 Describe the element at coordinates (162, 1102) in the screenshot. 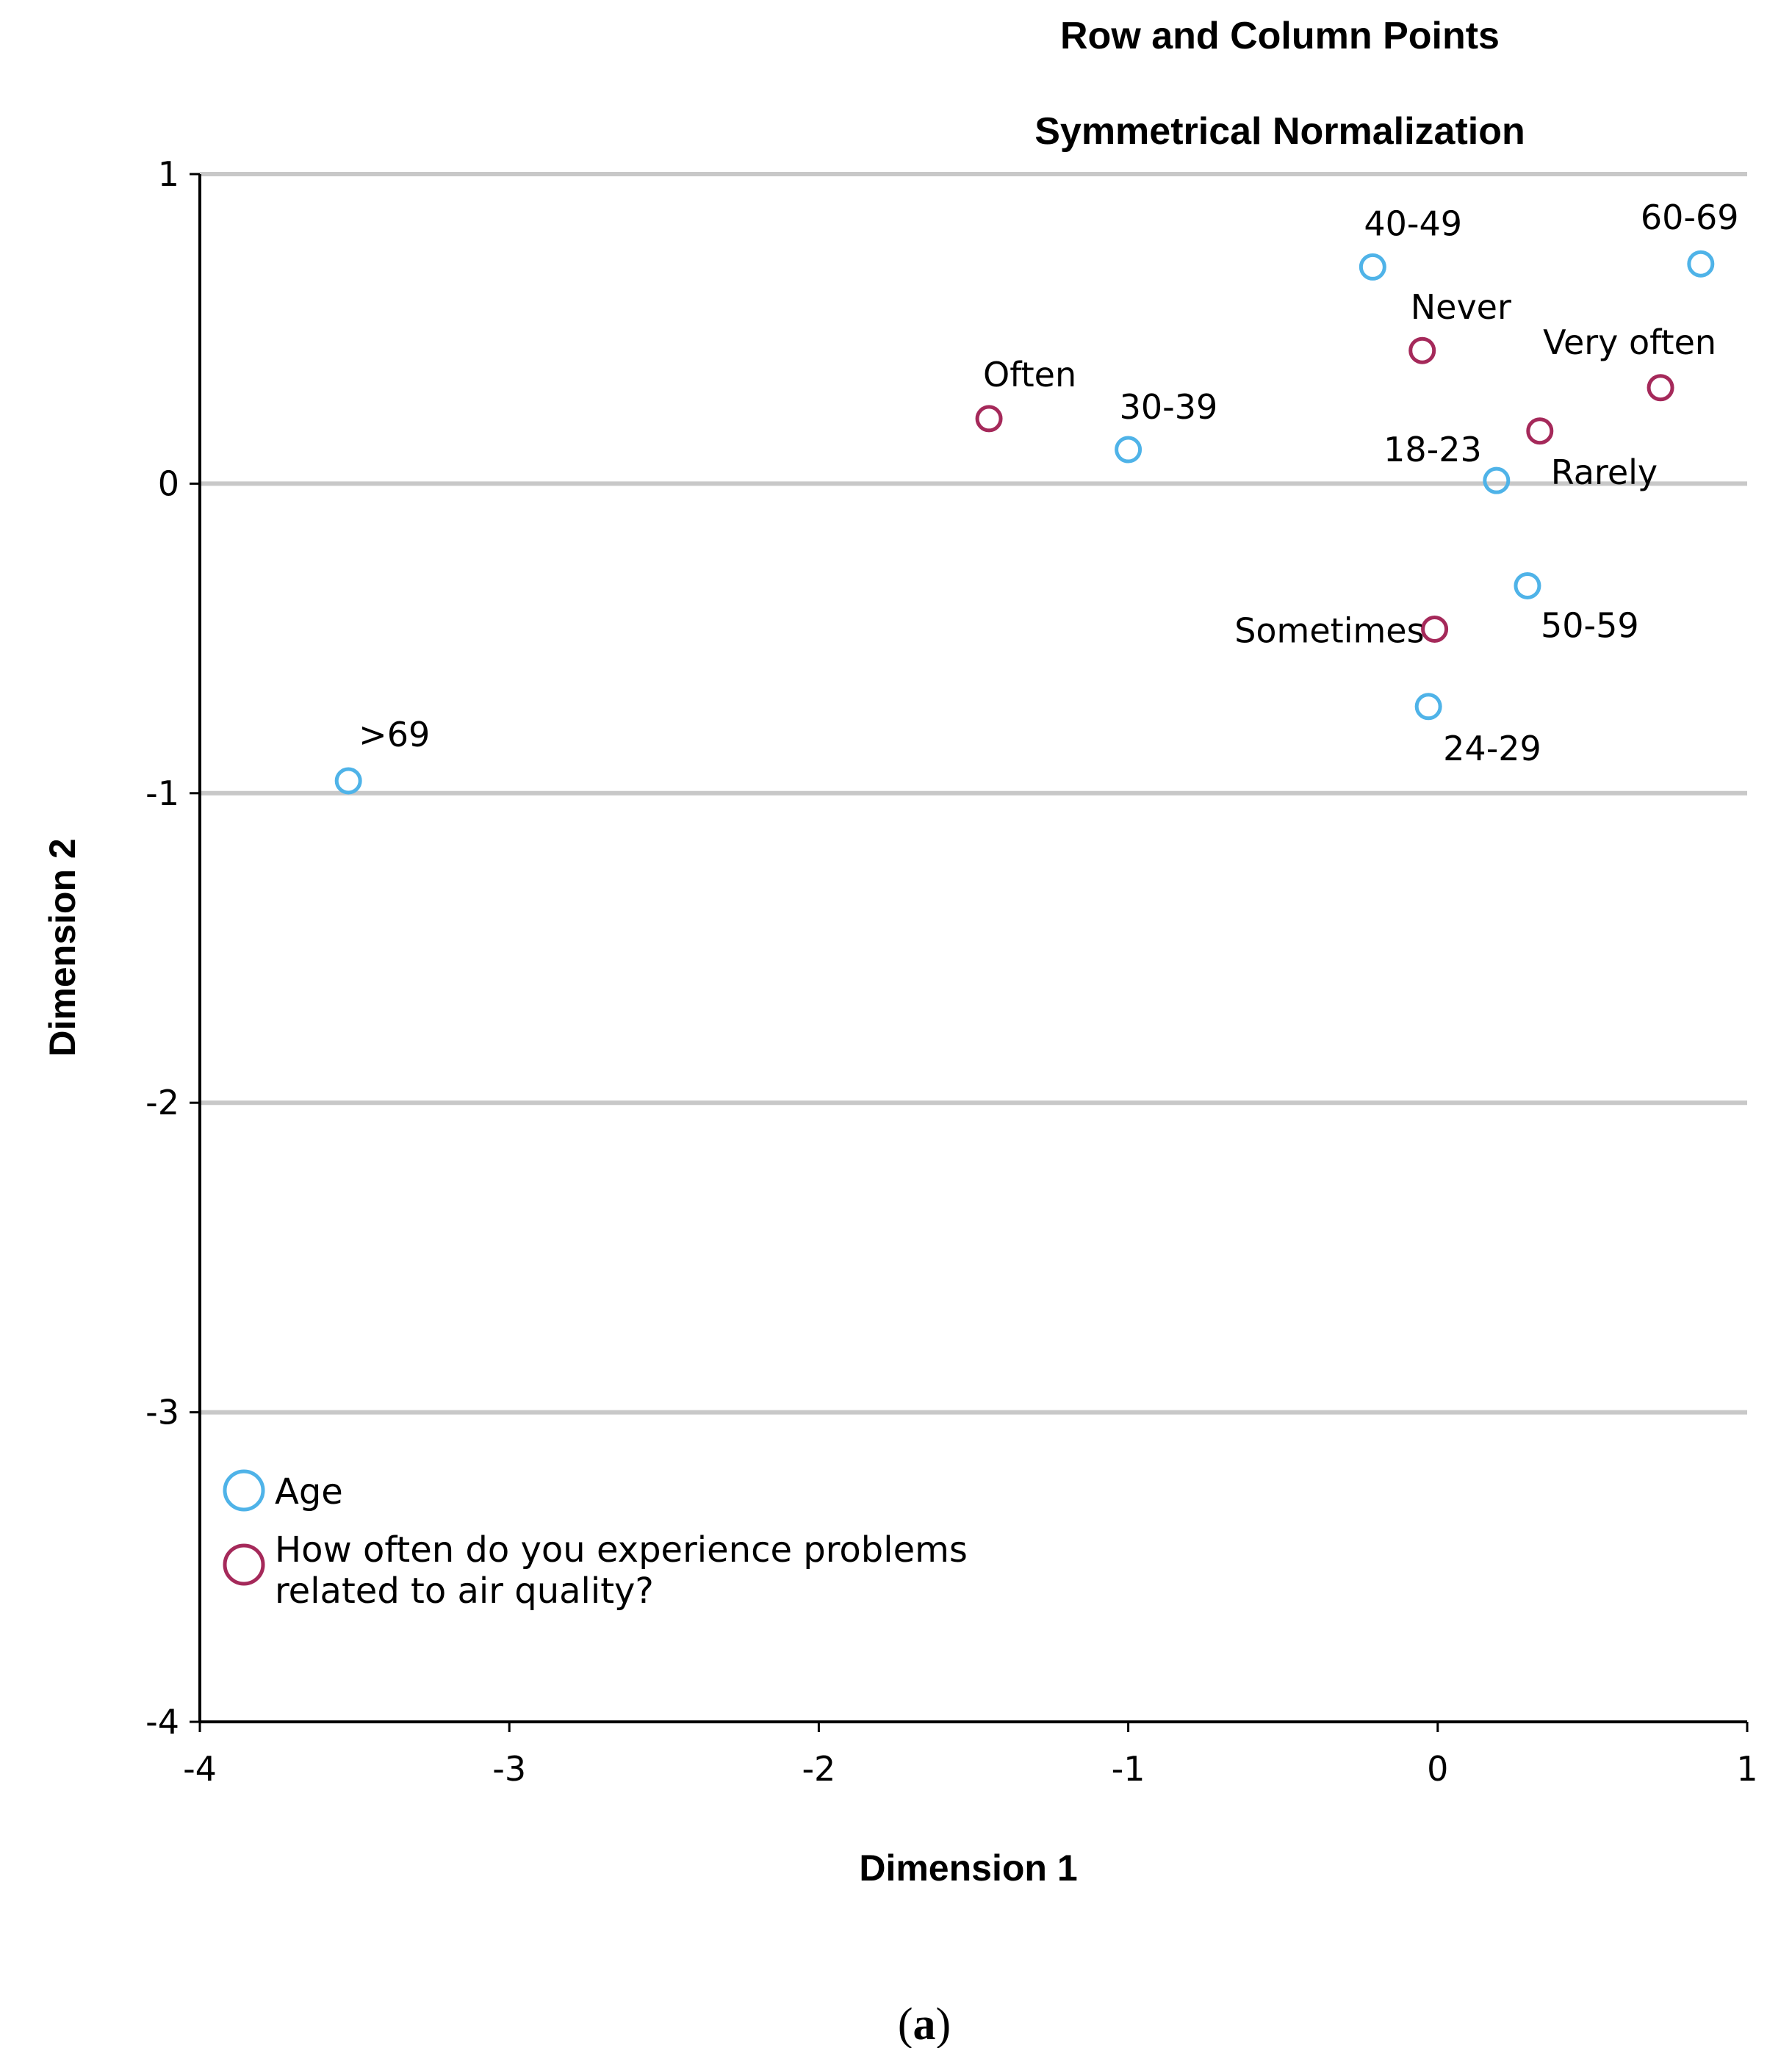

I see `y-tick-label: -2` at that location.